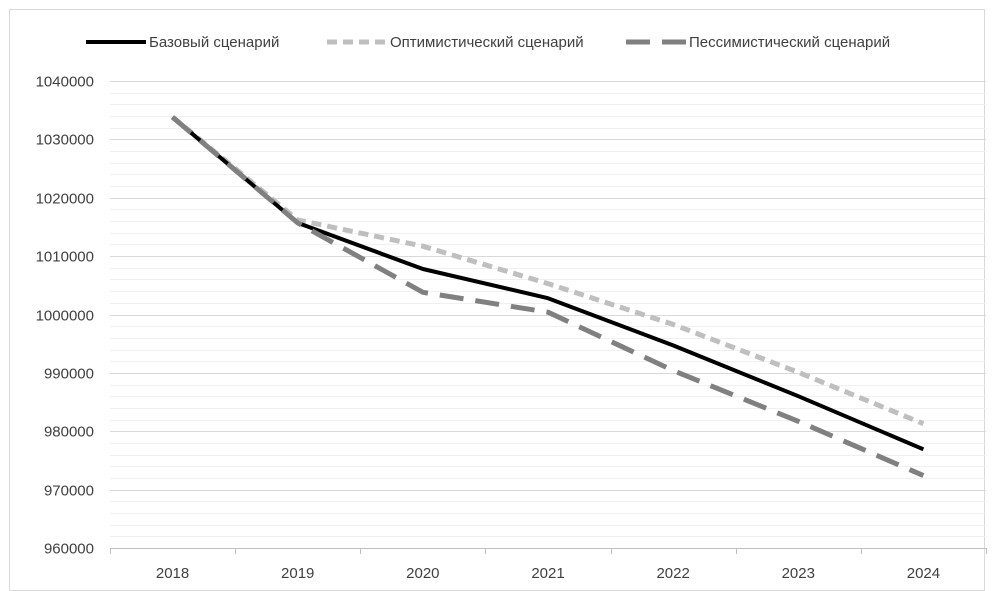 The image size is (994, 591). Describe the element at coordinates (297, 573) in the screenshot. I see `x-tick-label: 2019` at that location.